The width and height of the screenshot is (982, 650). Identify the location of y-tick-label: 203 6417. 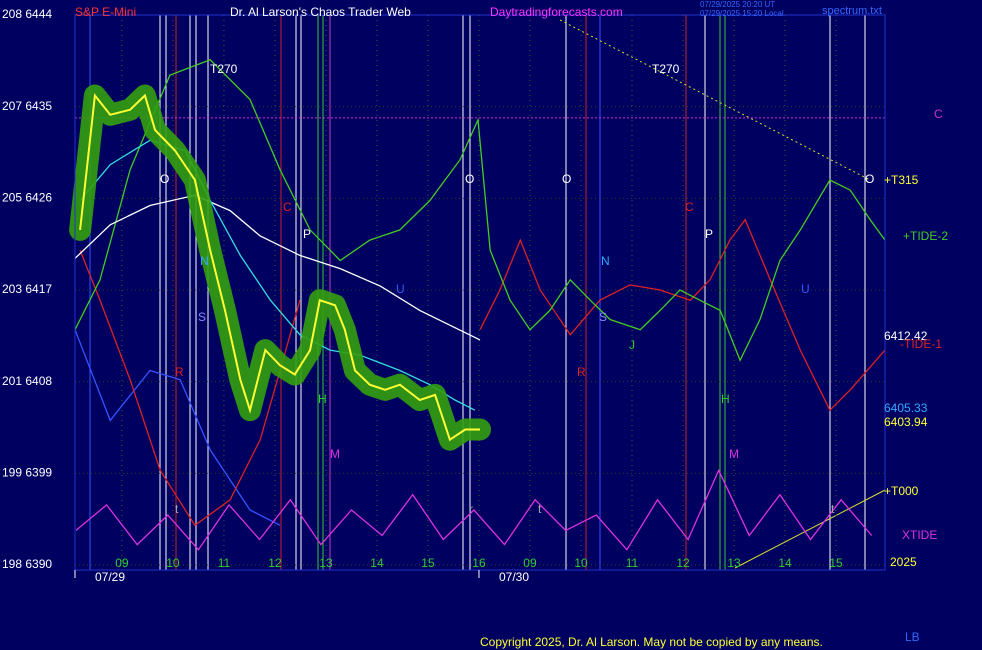
(27, 289).